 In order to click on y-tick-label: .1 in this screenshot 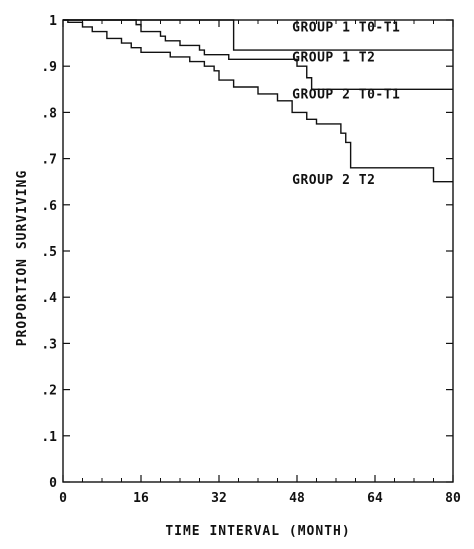, I will do `click(49, 437)`.